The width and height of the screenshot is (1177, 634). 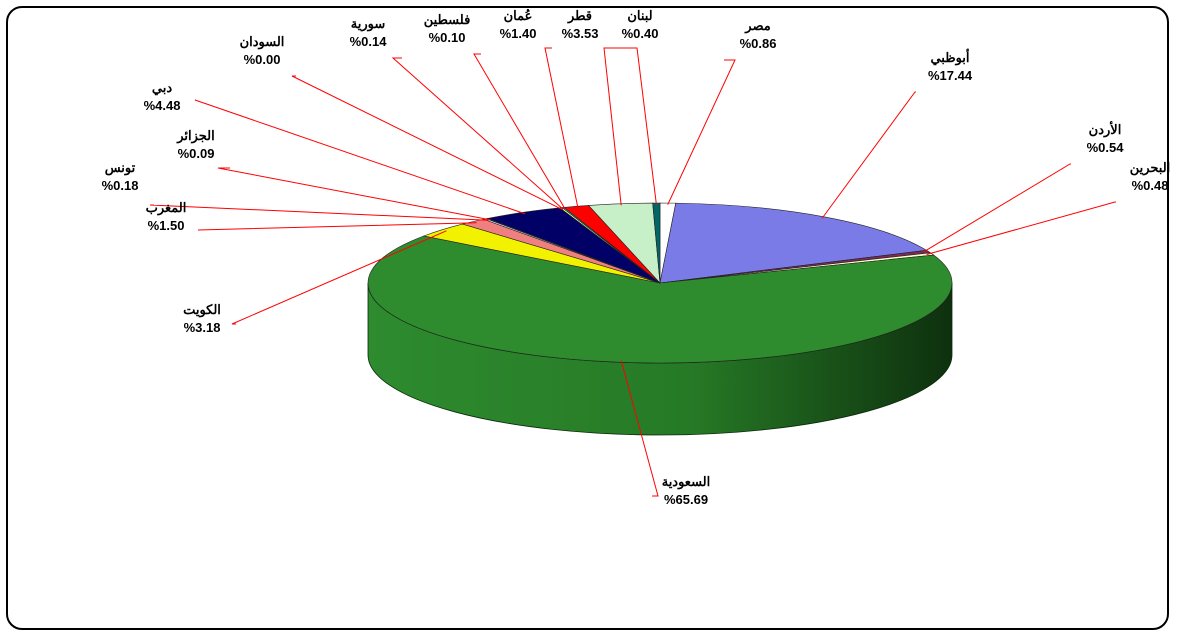 I want to click on slice-category-label-10: السودان, so click(x=262, y=42).